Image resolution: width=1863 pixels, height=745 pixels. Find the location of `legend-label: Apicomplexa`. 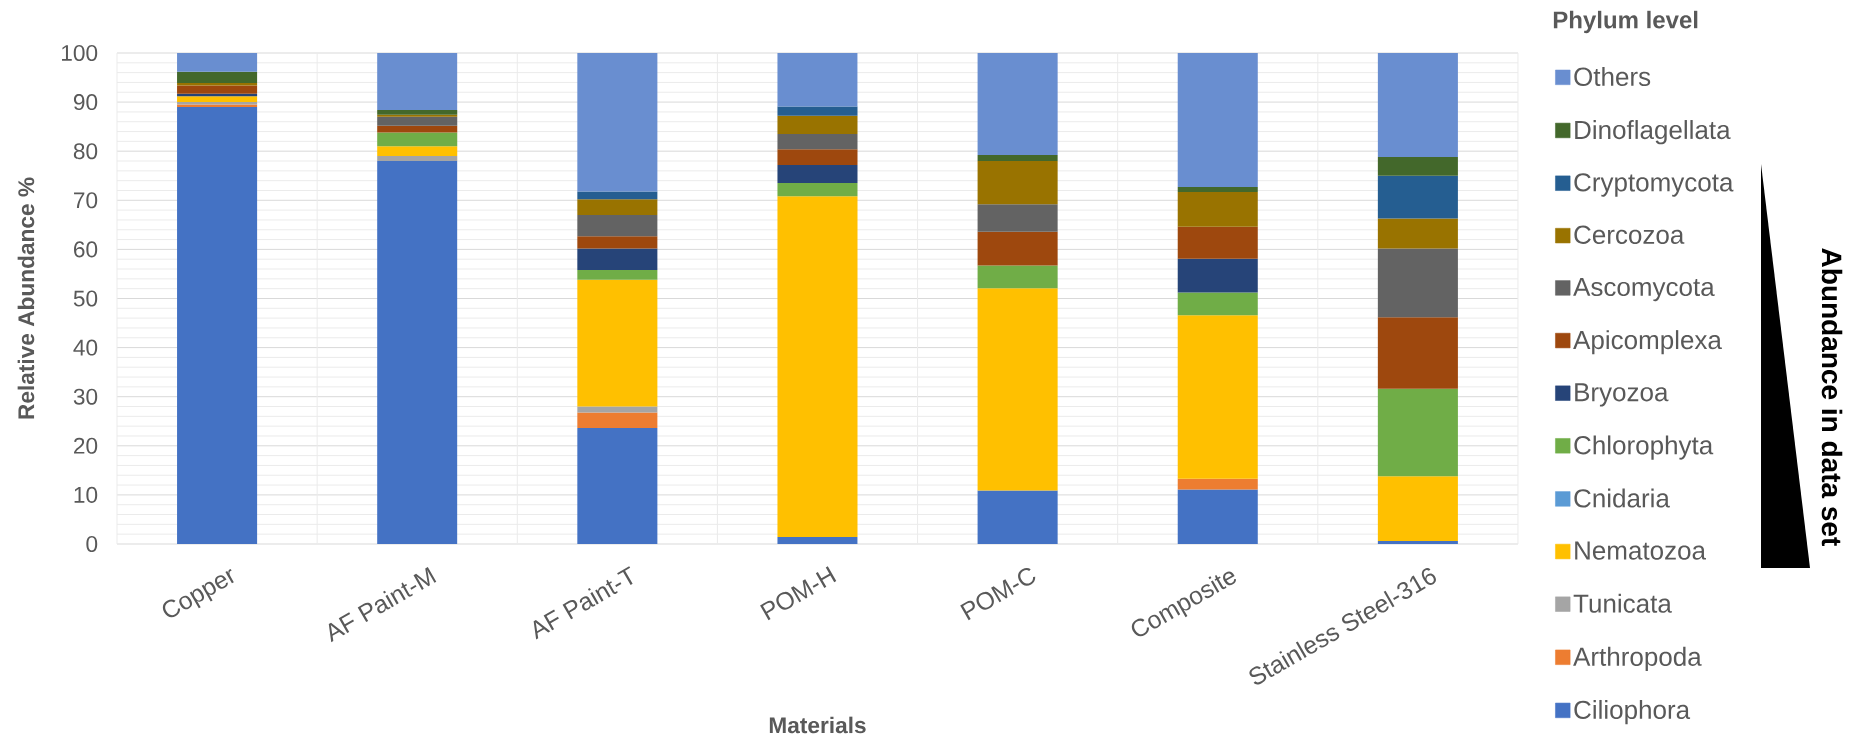

legend-label: Apicomplexa is located at coordinates (1647, 342).